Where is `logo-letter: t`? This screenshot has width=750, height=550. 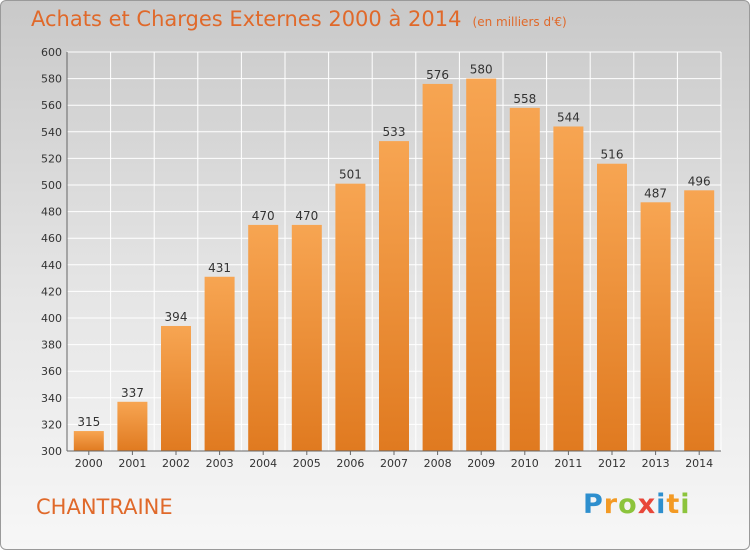 logo-letter: t is located at coordinates (673, 504).